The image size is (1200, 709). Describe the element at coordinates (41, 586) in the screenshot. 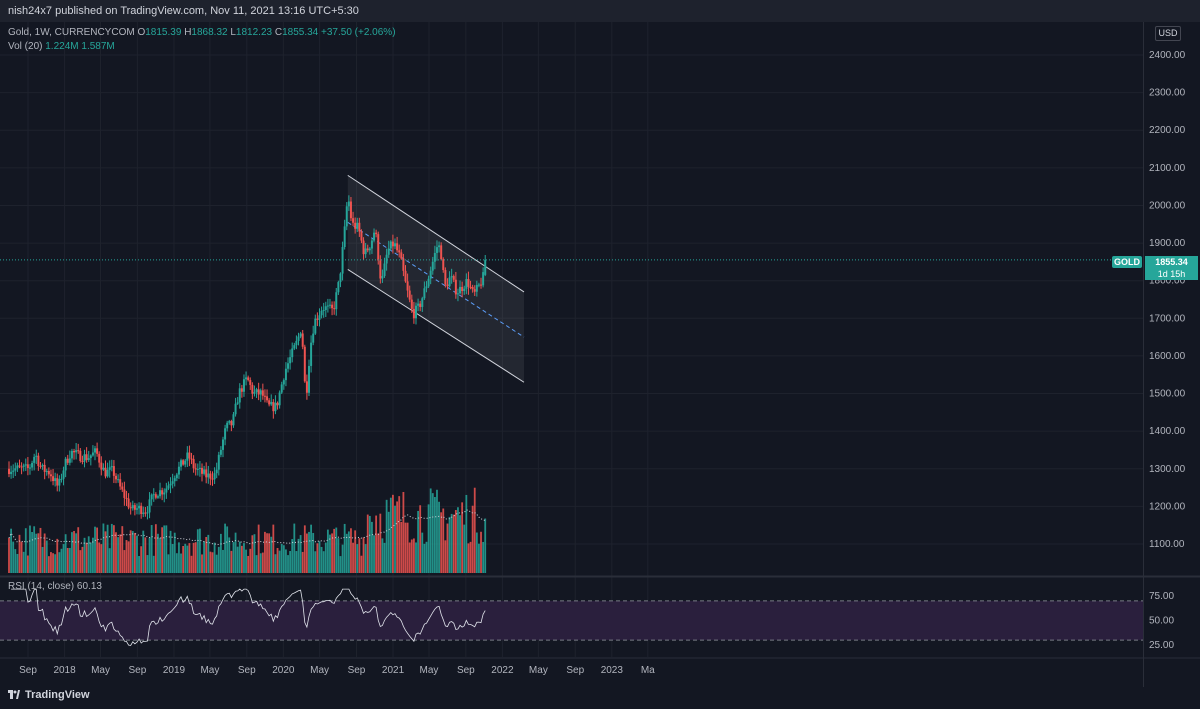

I see `rsi-label: RSI (14, close)` at that location.